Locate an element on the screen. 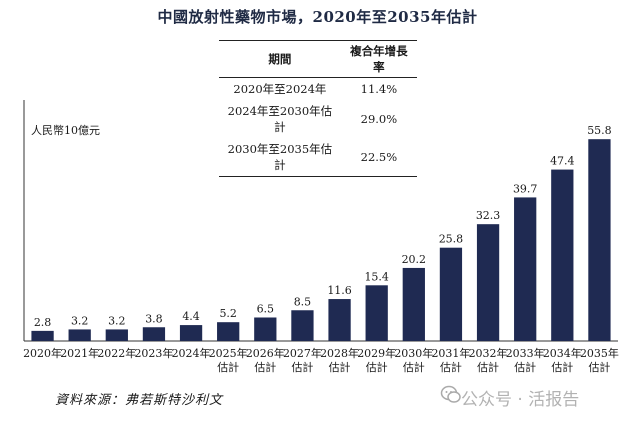  x-tick-label: 2025年 is located at coordinates (228, 353).